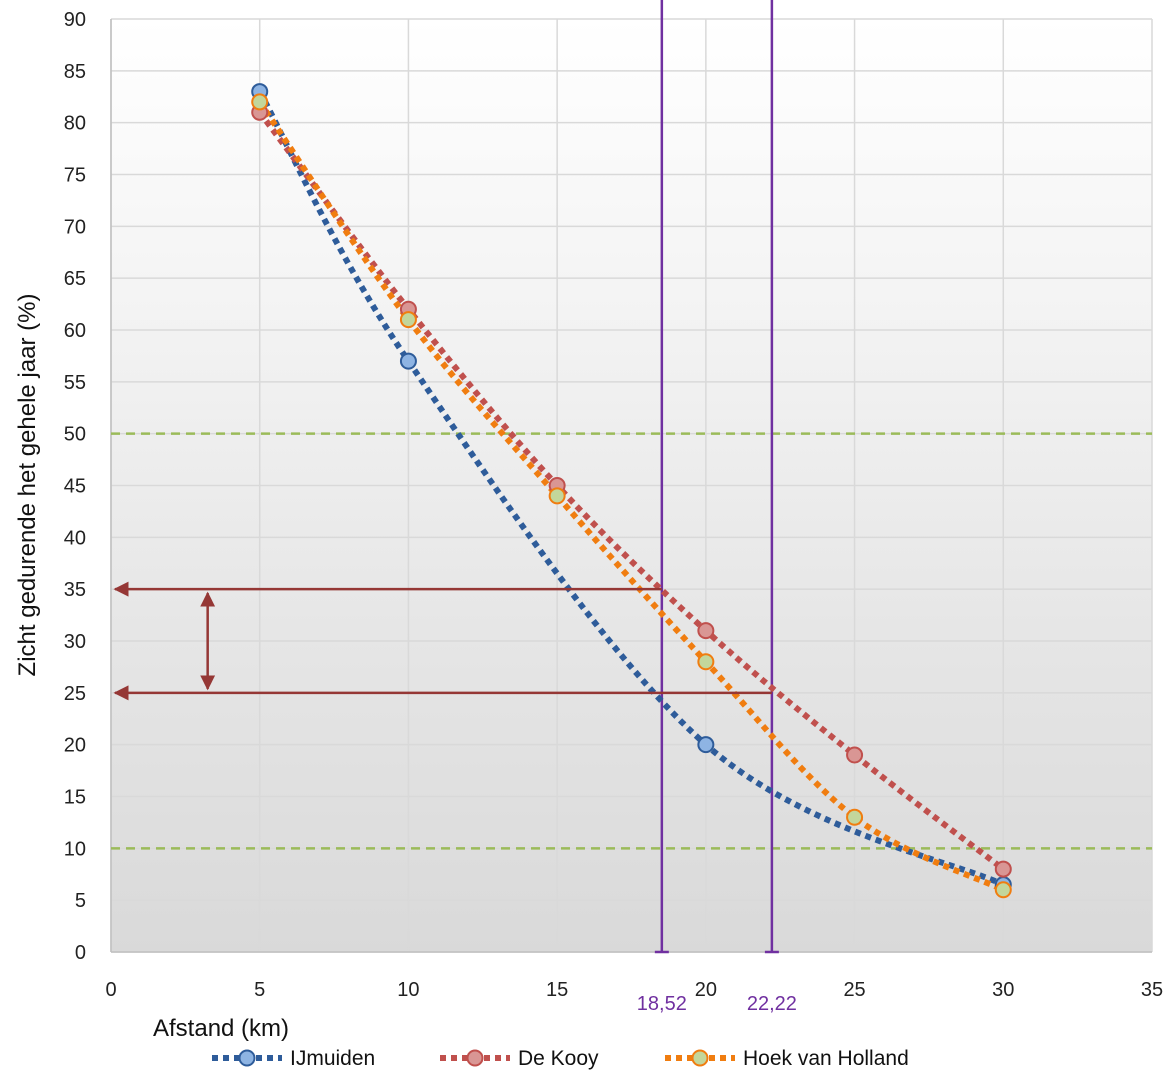  I want to click on y-tick-label: 60, so click(75, 331).